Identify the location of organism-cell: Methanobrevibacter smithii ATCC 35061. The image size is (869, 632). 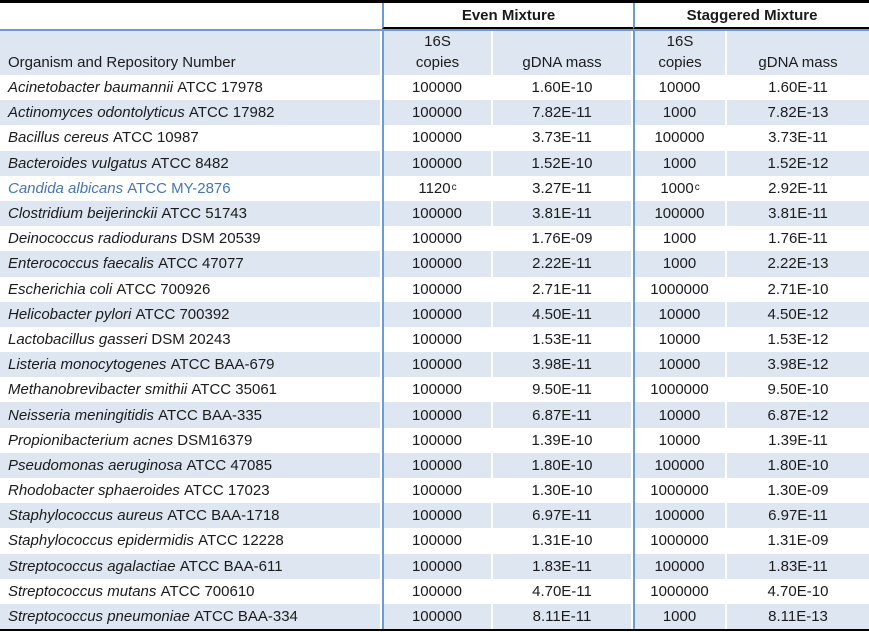
(191, 390).